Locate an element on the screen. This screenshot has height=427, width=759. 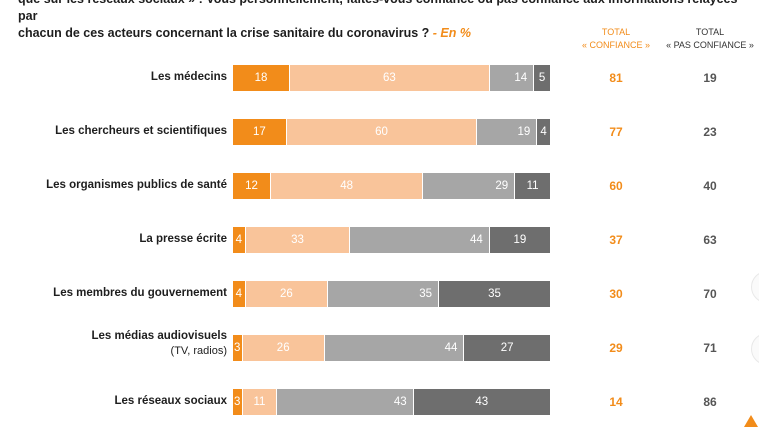
bar-segment: 48 is located at coordinates (347, 186).